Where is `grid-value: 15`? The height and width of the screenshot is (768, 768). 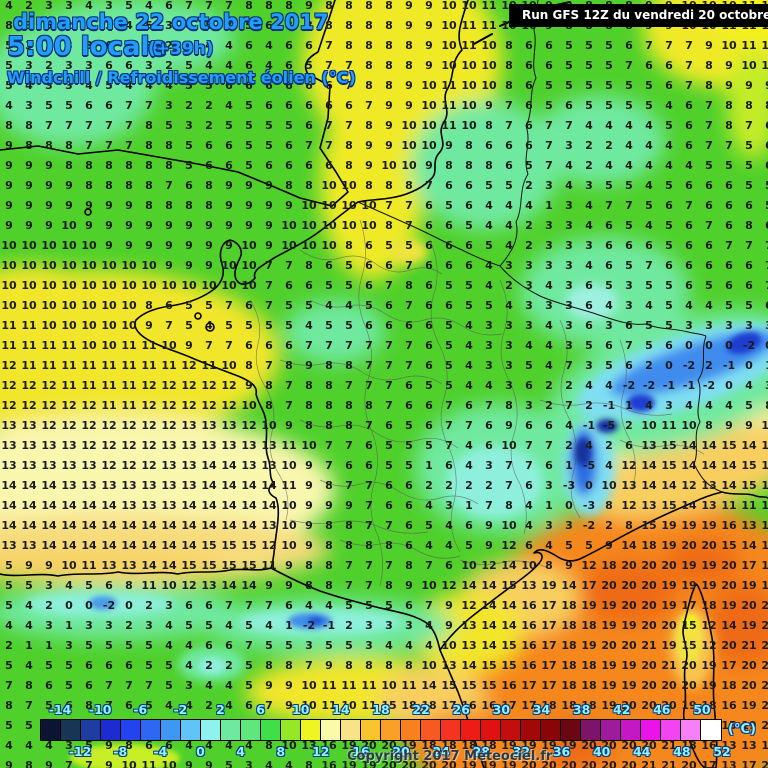
grid-value: 15 is located at coordinates (469, 685).